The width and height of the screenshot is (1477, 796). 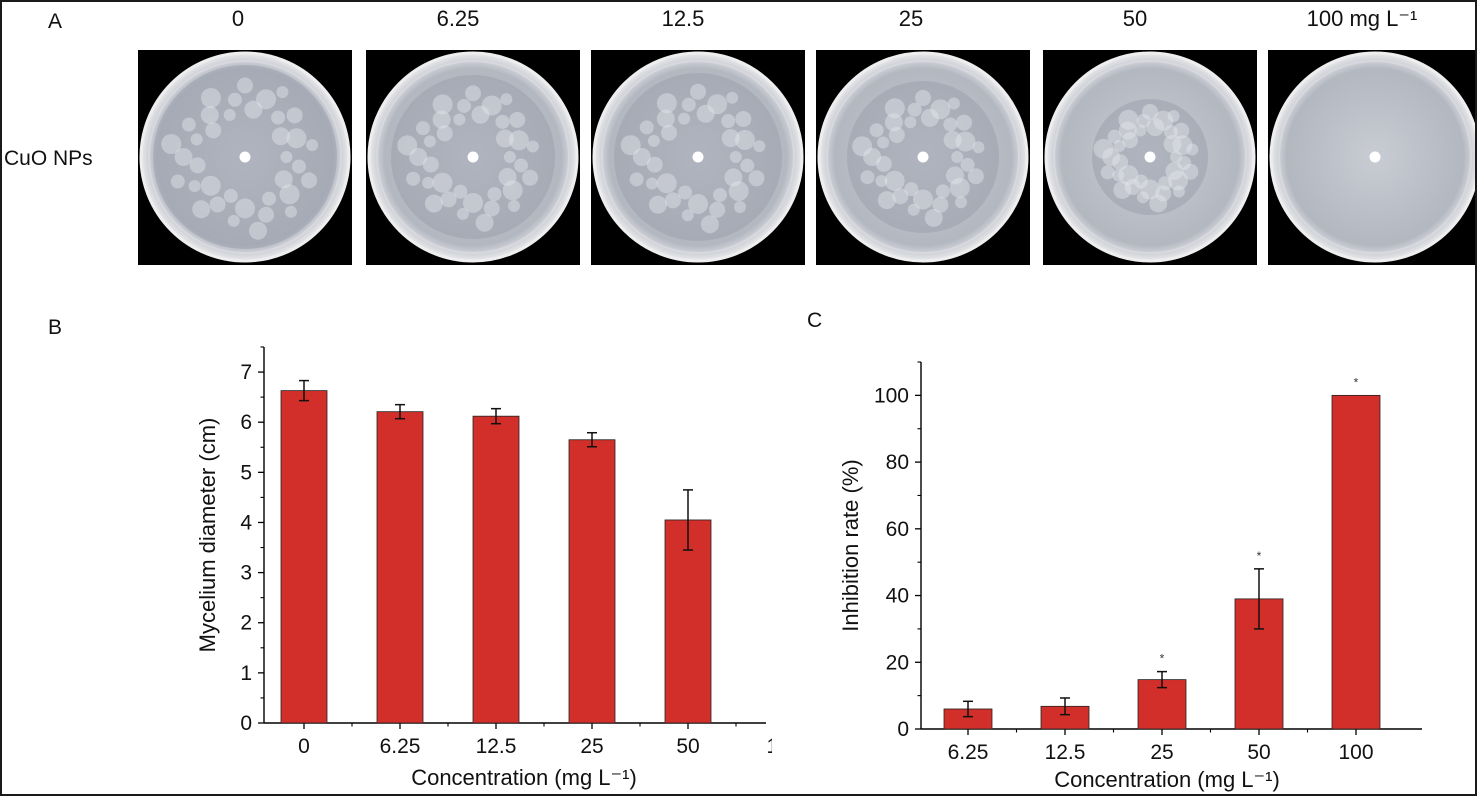 What do you see at coordinates (897, 529) in the screenshot?
I see `y-tick-label: 60` at bounding box center [897, 529].